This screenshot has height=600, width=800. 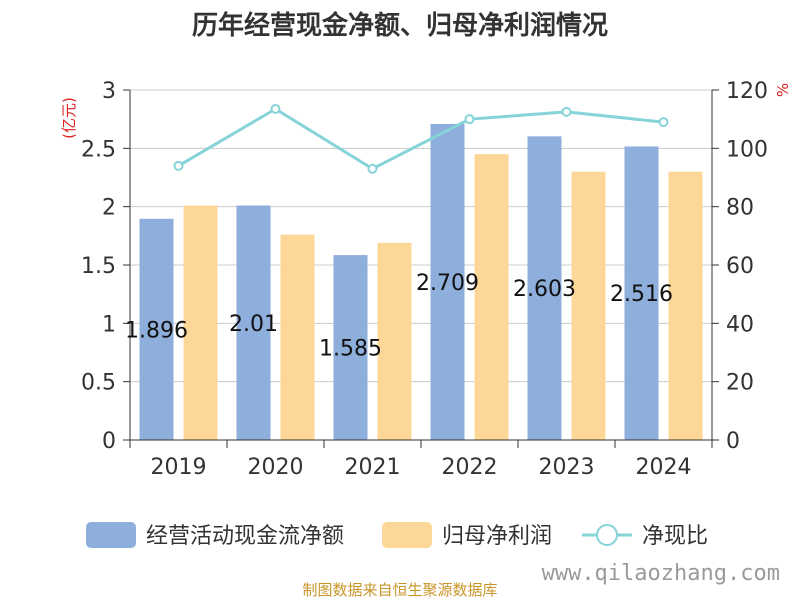 I want to click on ratio-line, so click(x=421, y=138).